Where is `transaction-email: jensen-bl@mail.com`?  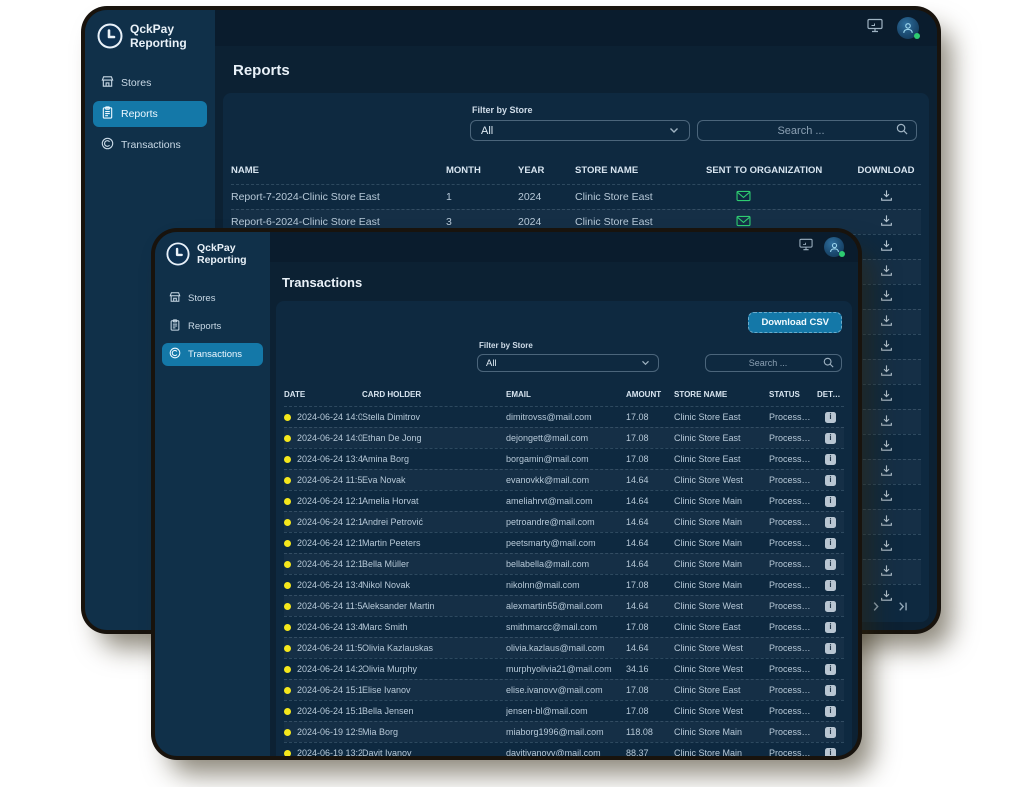 transaction-email: jensen-bl@mail.com is located at coordinates (547, 711).